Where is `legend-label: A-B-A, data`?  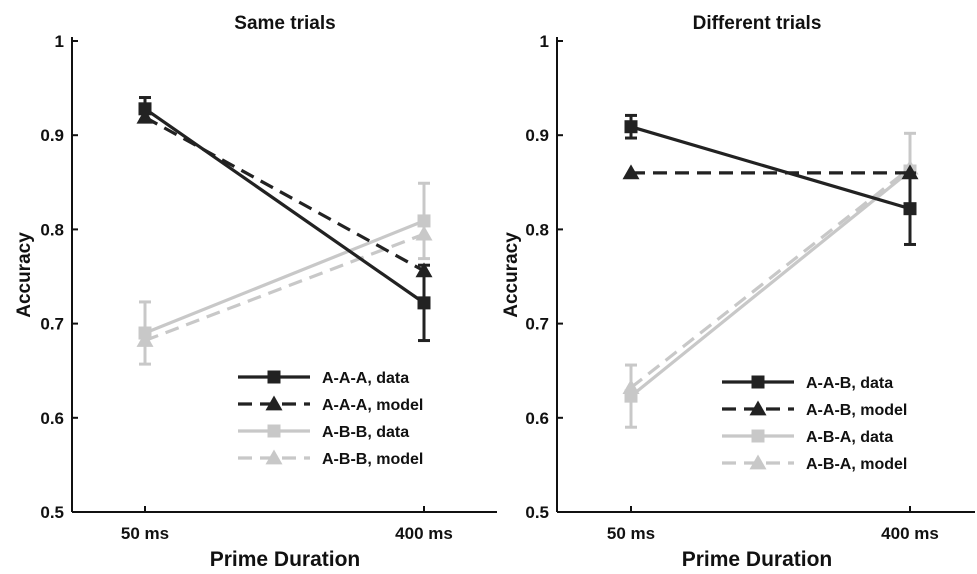
legend-label: A-B-A, data is located at coordinates (849, 437).